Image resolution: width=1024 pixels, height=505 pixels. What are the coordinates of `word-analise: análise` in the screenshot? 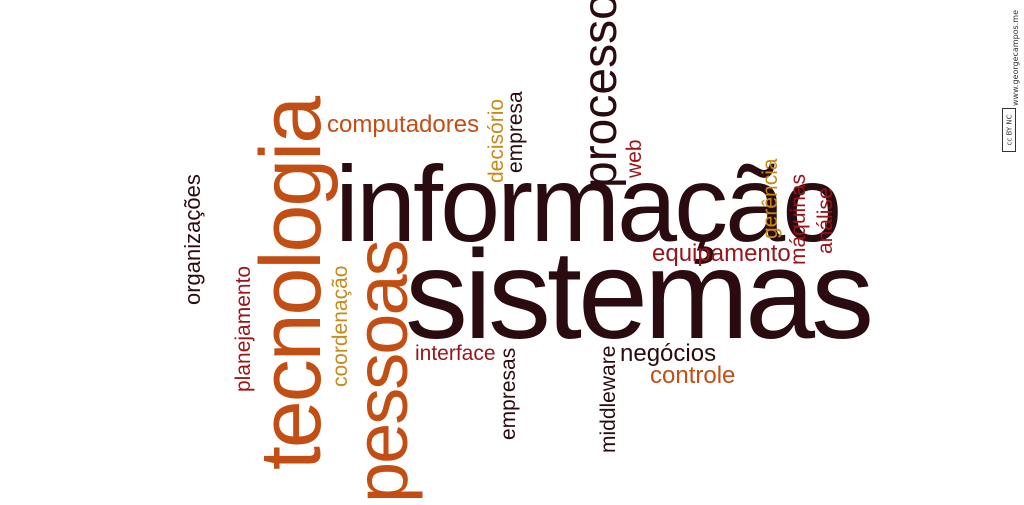 It's located at (825, 220).